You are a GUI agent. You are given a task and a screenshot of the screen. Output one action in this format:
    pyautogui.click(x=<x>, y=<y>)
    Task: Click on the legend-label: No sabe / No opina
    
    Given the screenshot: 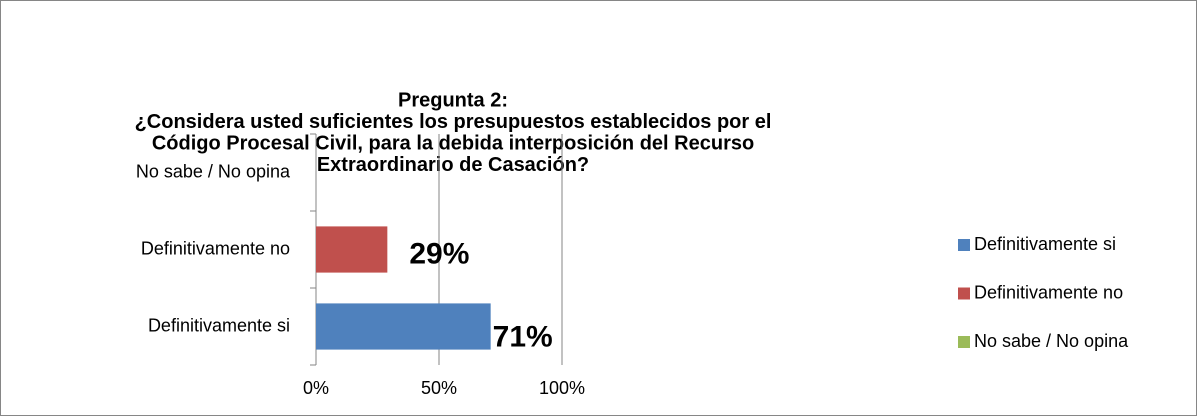 What is the action you would take?
    pyautogui.click(x=1051, y=341)
    